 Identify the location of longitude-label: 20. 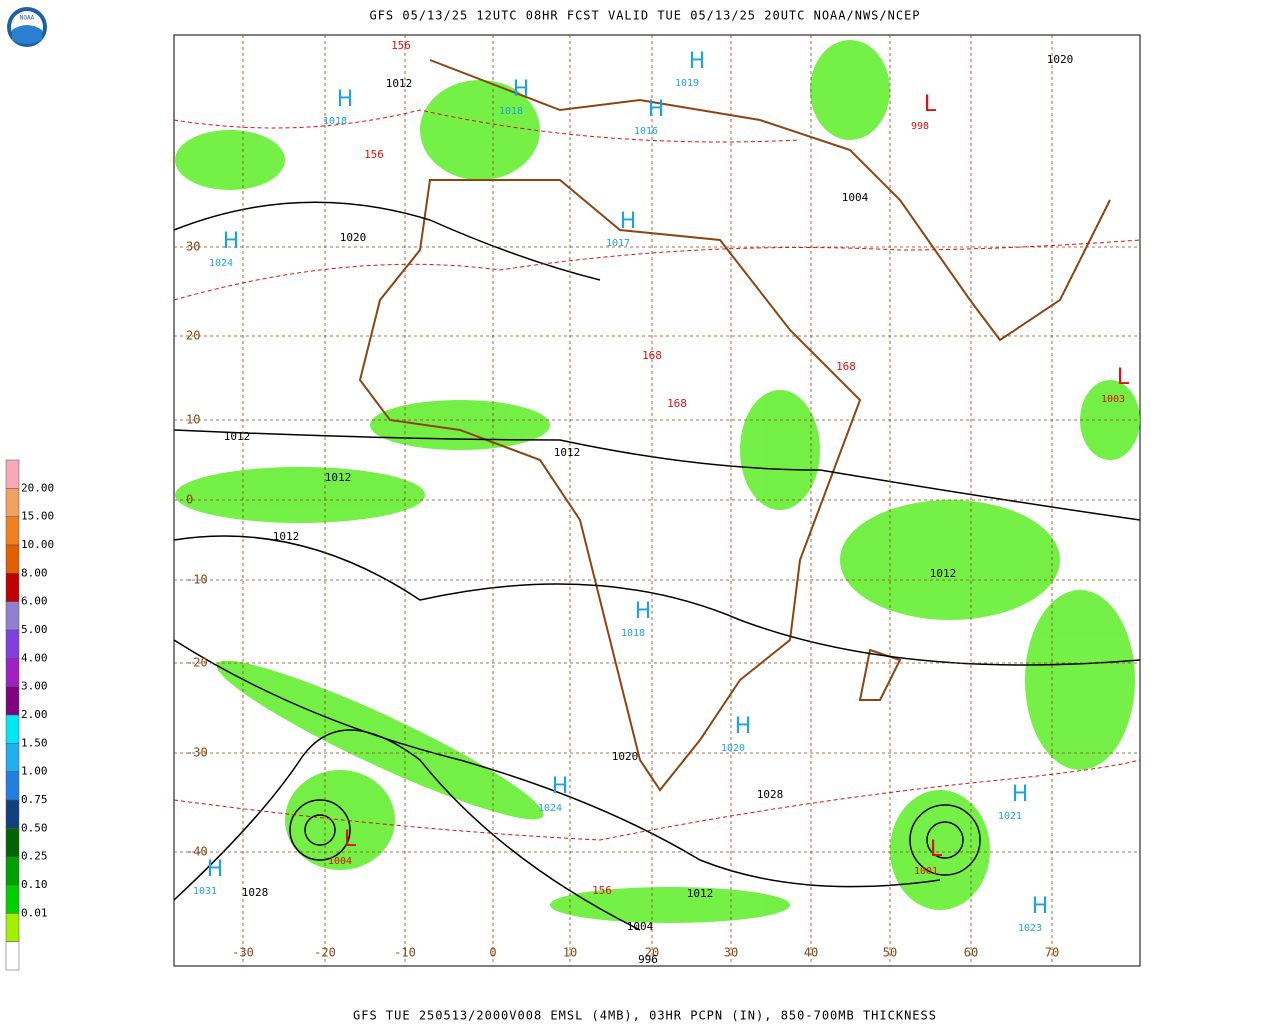
(652, 953).